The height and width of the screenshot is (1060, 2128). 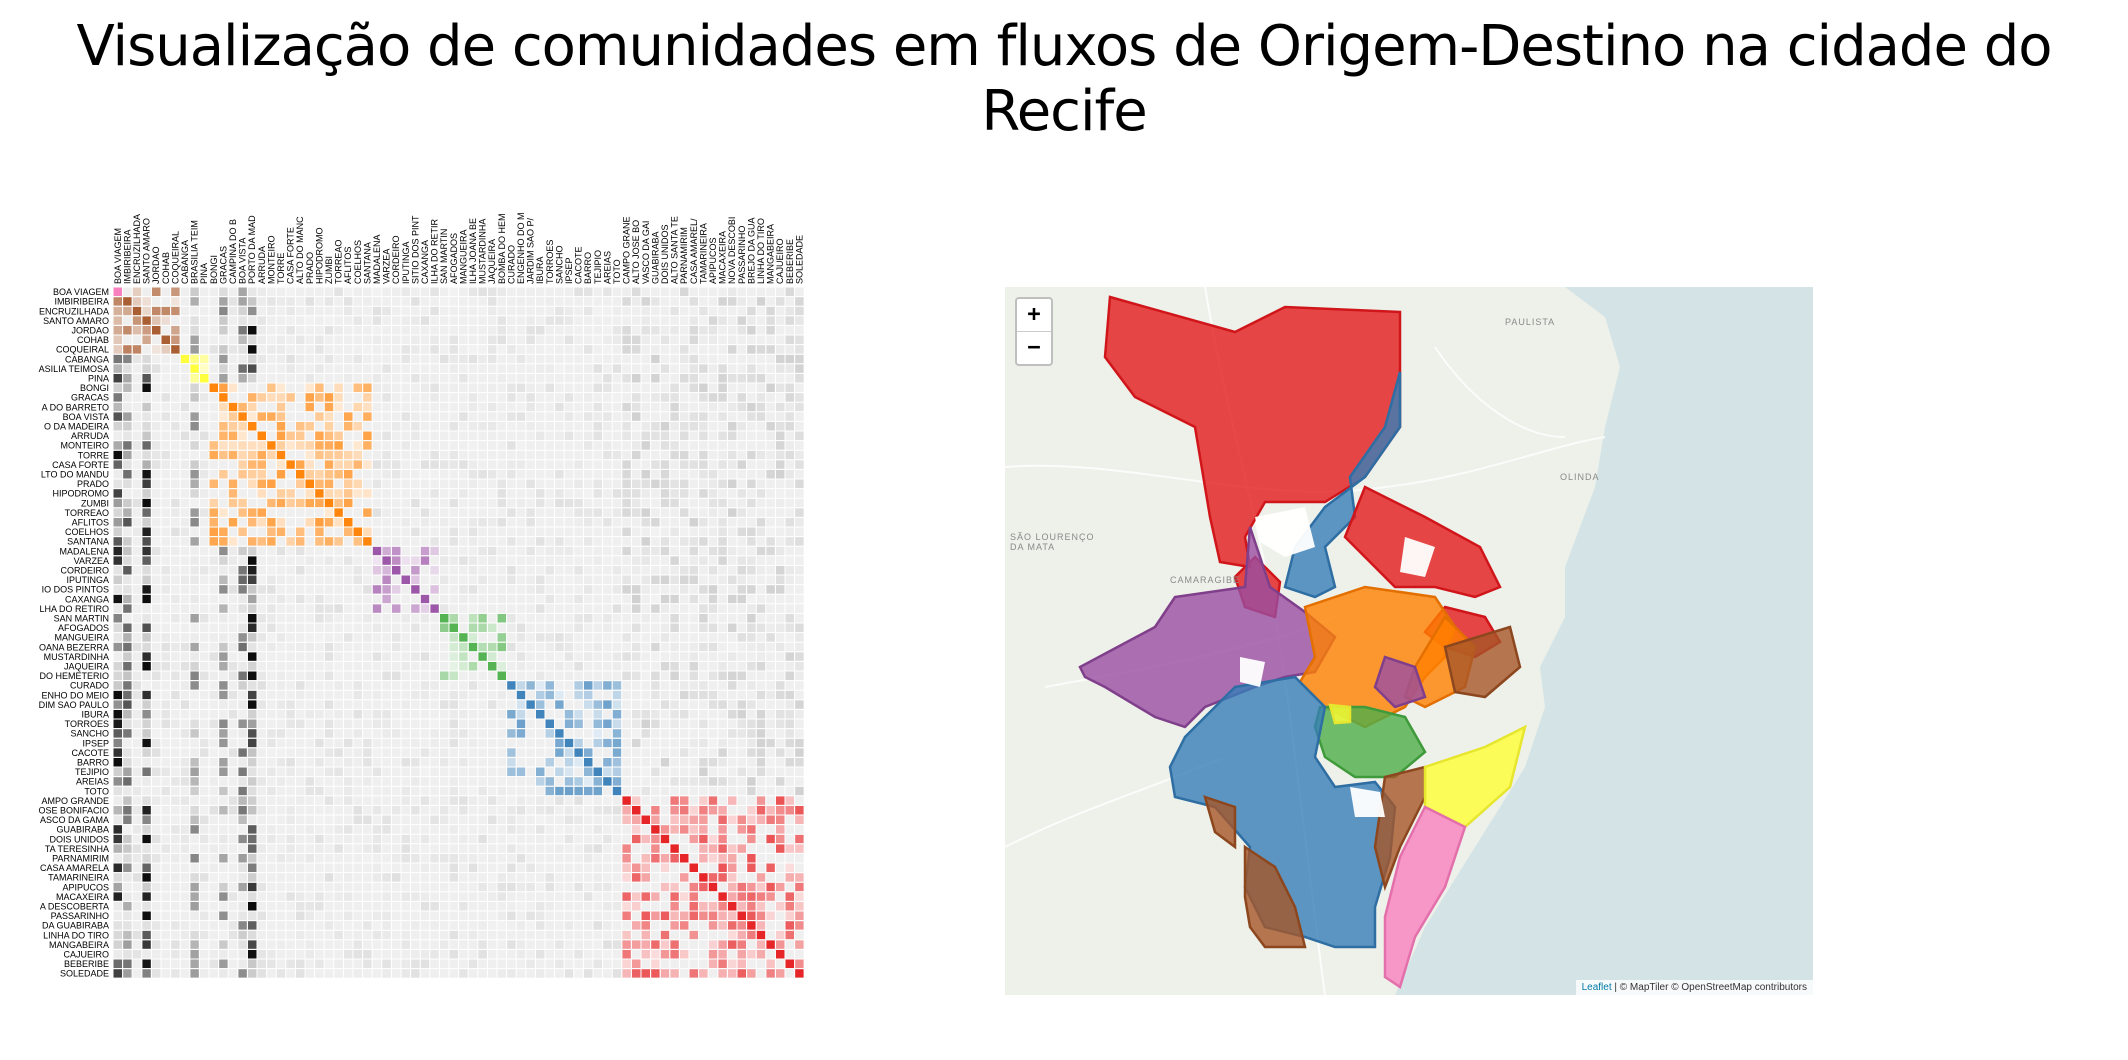 I want to click on row-label: MACAXEIRA, so click(x=82, y=897).